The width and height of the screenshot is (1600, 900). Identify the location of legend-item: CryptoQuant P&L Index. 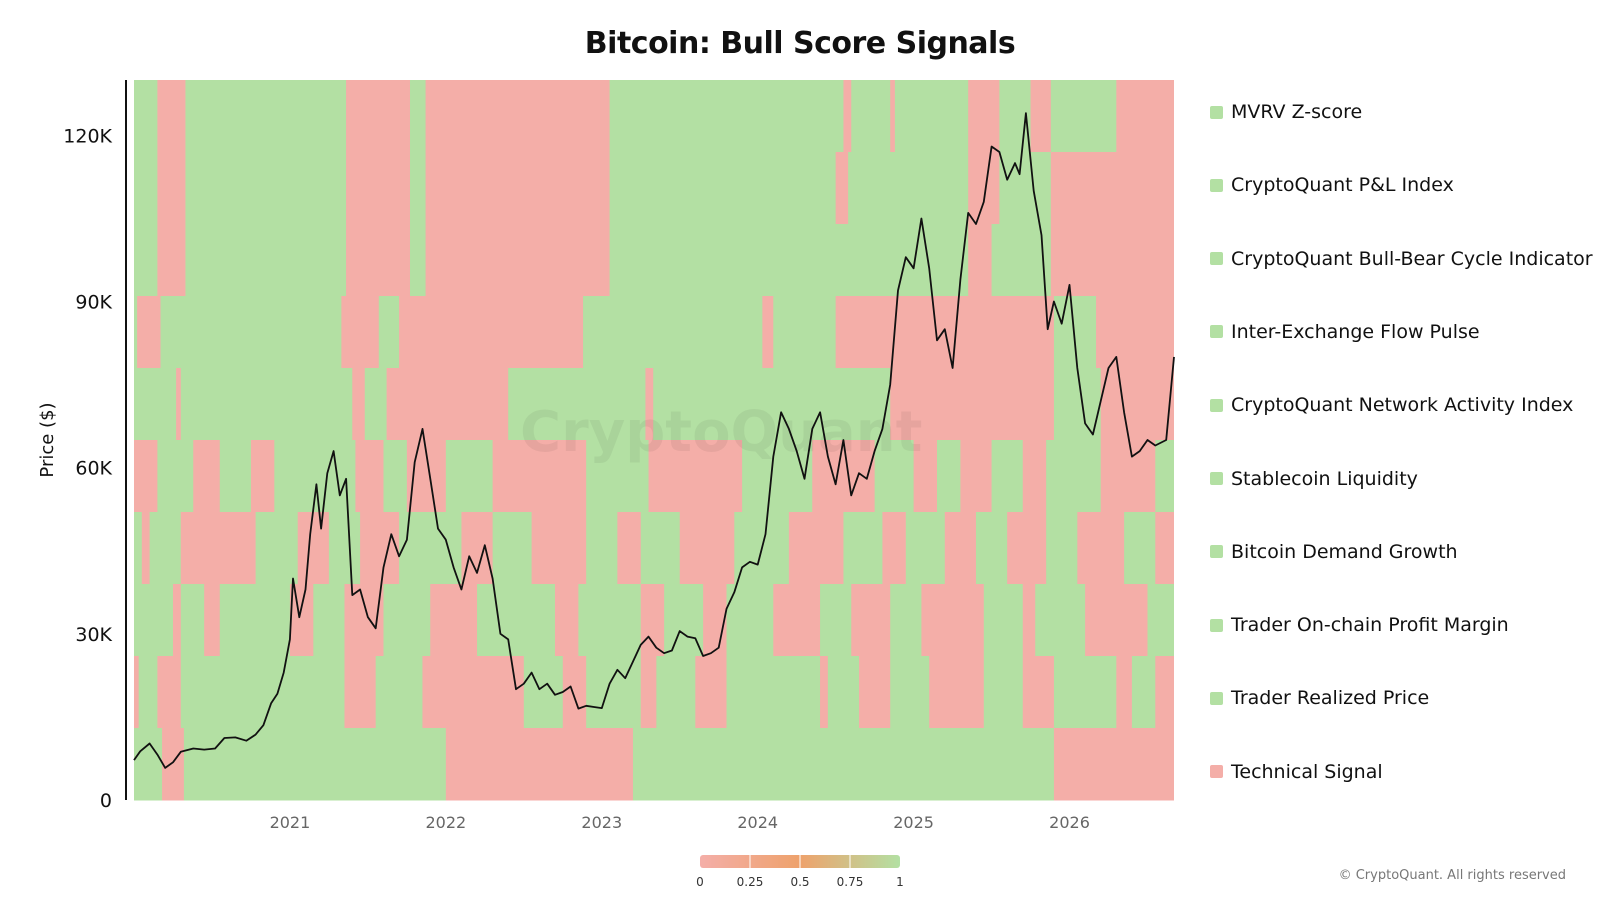
(1332, 185).